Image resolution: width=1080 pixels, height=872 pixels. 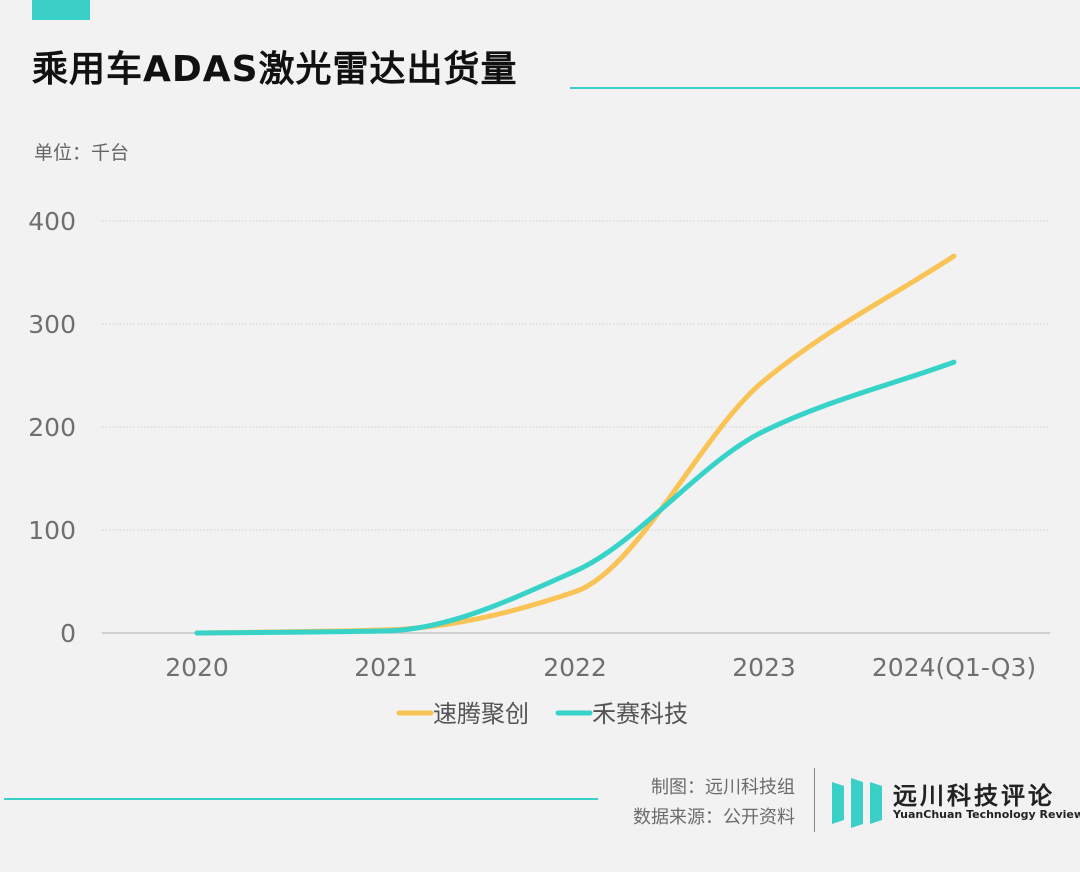 What do you see at coordinates (723, 787) in the screenshot?
I see `credit-made-by: 制图：远川科技组` at bounding box center [723, 787].